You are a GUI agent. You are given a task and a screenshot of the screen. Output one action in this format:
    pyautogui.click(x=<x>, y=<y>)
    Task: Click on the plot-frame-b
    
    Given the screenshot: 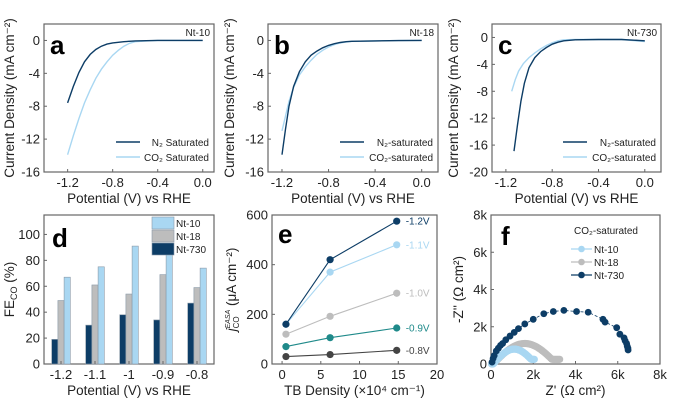 What is the action you would take?
    pyautogui.click(x=353, y=98)
    